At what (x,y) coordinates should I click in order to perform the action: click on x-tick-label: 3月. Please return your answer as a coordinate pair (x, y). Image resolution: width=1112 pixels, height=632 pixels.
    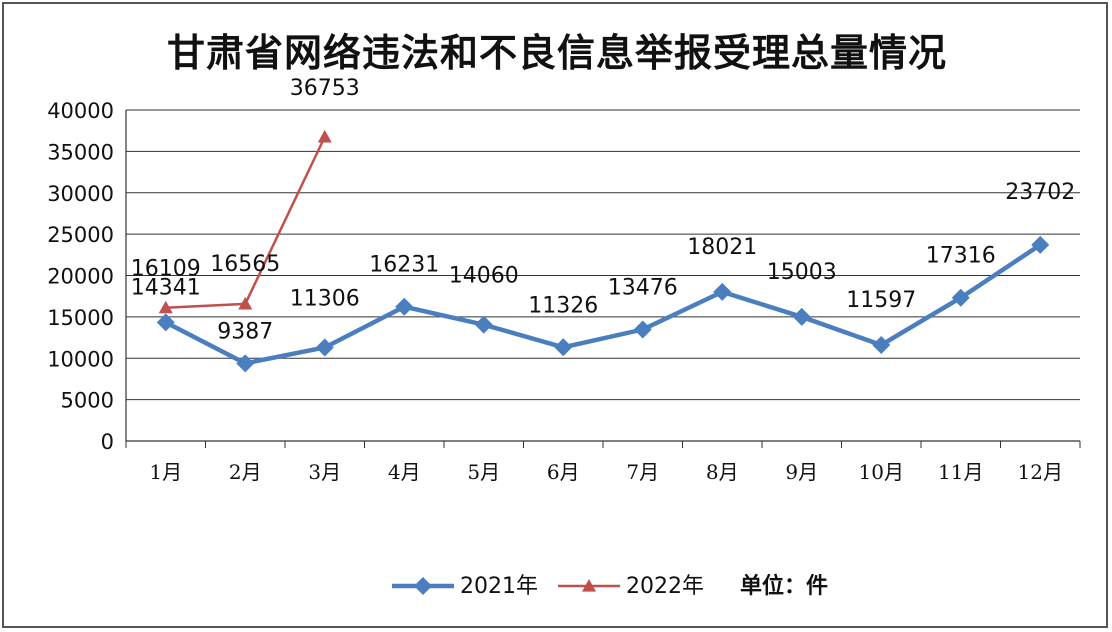
    Looking at the image, I should click on (324, 472).